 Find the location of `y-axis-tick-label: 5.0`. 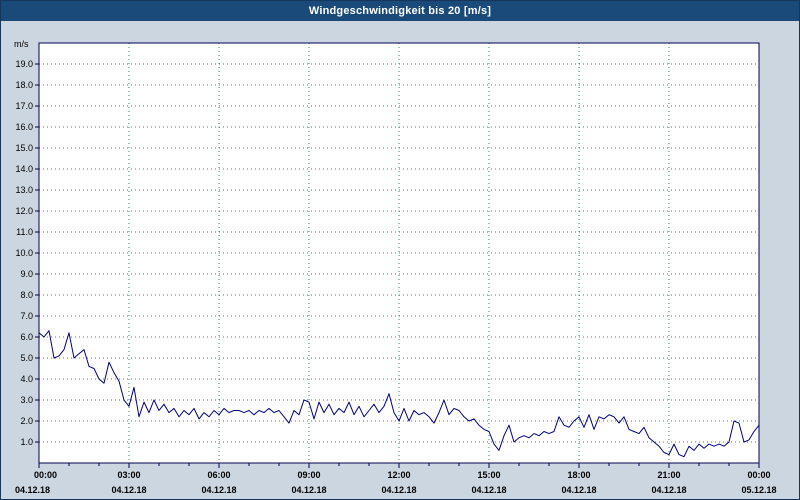

y-axis-tick-label: 5.0 is located at coordinates (26, 358).